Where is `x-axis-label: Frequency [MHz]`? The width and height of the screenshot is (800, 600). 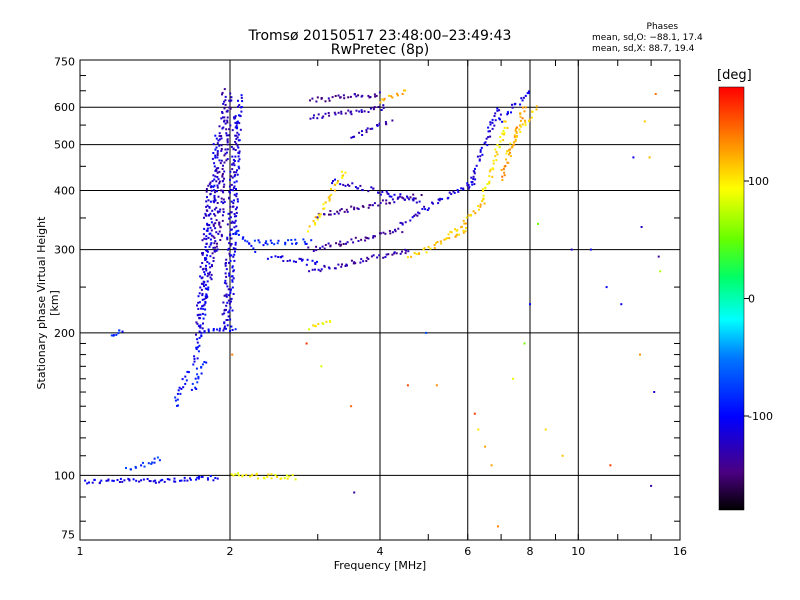 x-axis-label: Frequency [MHz] is located at coordinates (380, 565).